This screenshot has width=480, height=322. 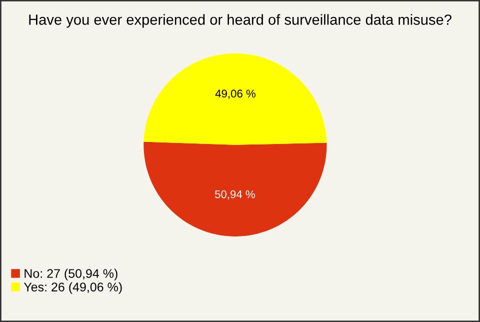 I want to click on data-label: 49,06 %, so click(x=235, y=94).